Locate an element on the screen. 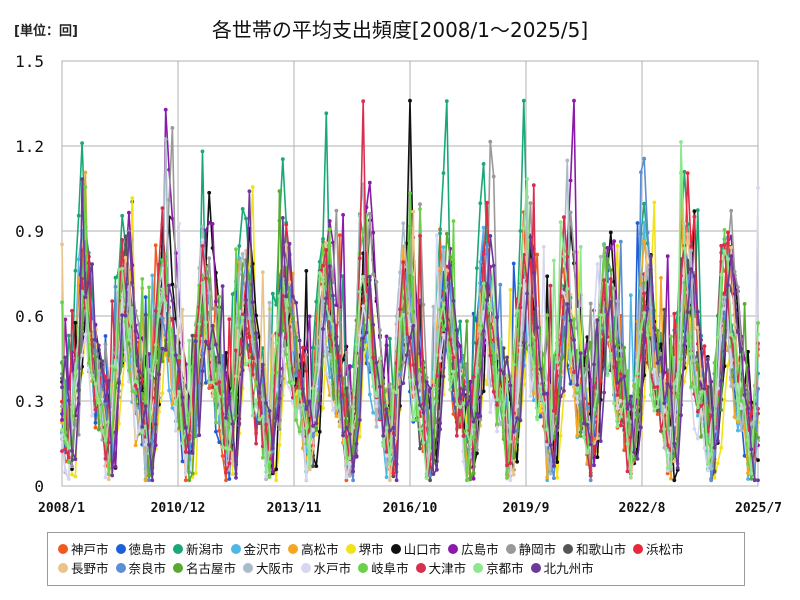 This screenshot has width=800, height=600. legend-item: 長野市 is located at coordinates (83, 567).